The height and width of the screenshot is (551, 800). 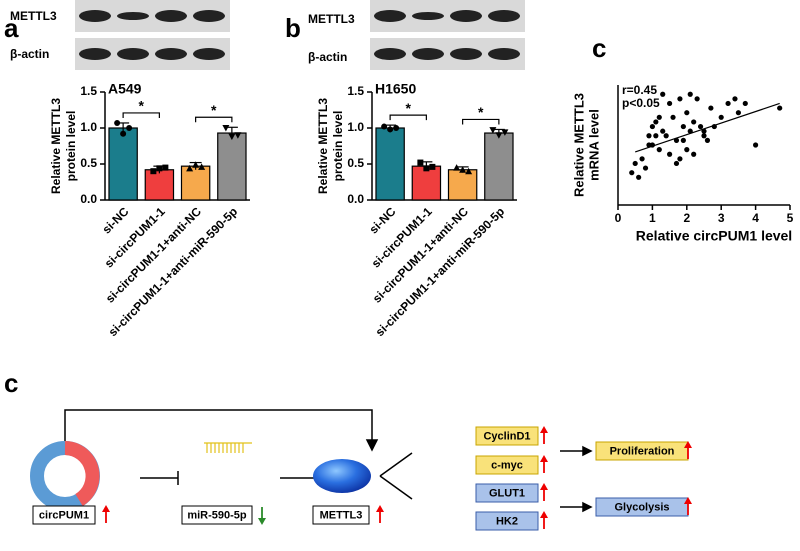 What do you see at coordinates (578, 145) in the screenshot?
I see `y-axis-label: Relative METTL3` at bounding box center [578, 145].